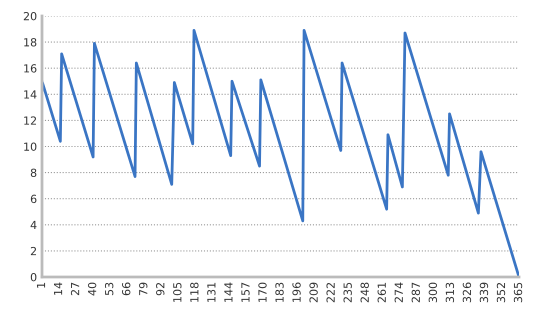 Image resolution: width=535 pixels, height=324 pixels. I want to click on x-tick-label: 118, so click(194, 292).